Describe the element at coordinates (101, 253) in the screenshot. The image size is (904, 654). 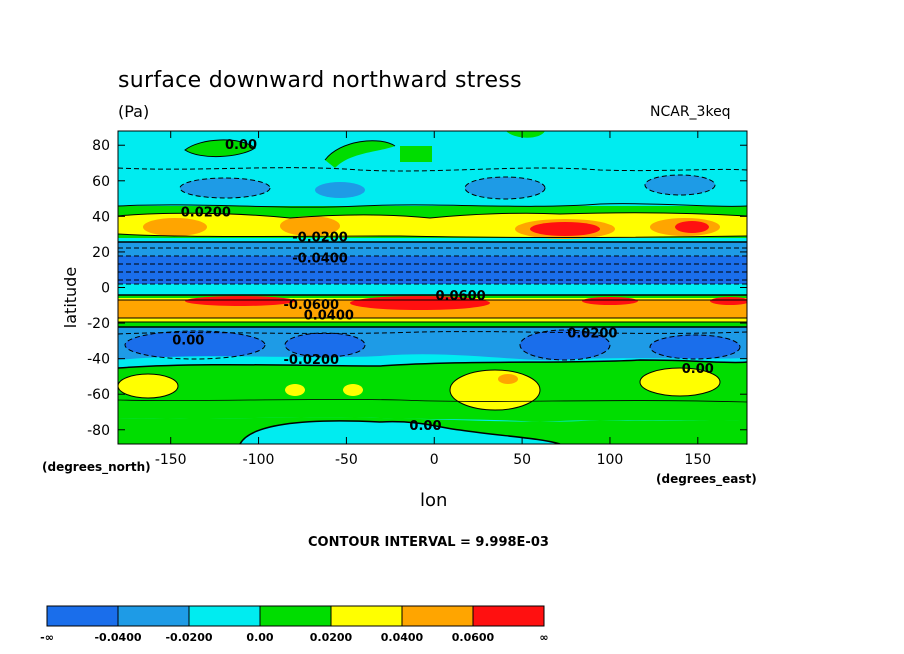
I see `y-tick-label: 20` at that location.